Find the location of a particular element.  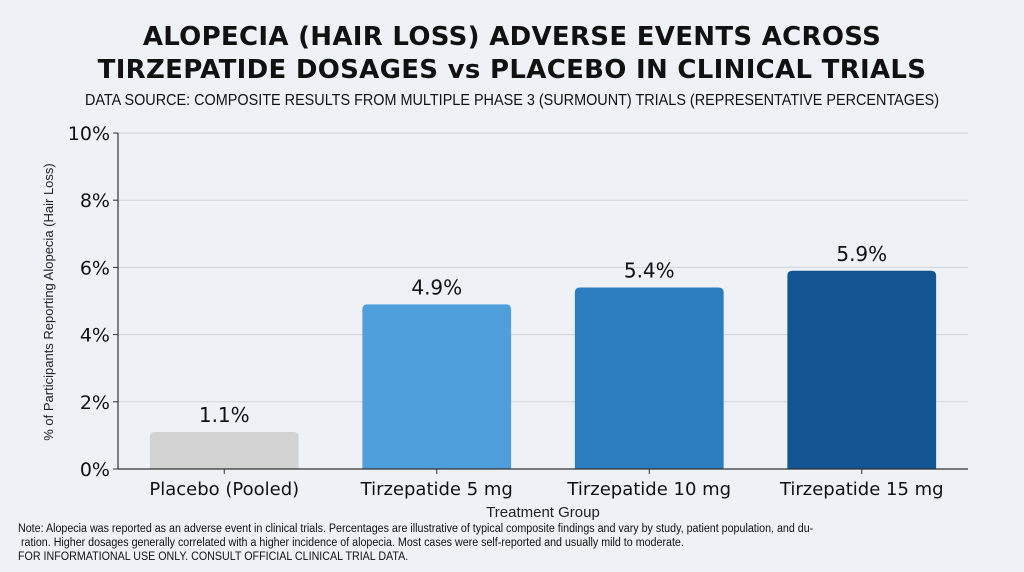

y-tick-label: 10% is located at coordinates (89, 134).